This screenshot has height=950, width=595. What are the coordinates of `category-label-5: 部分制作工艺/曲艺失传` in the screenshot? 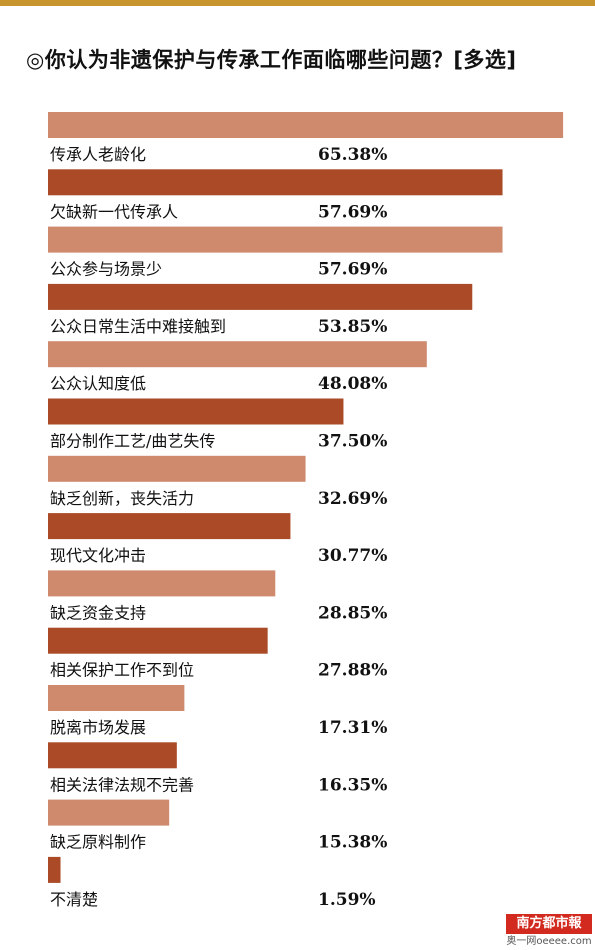 It's located at (132, 441).